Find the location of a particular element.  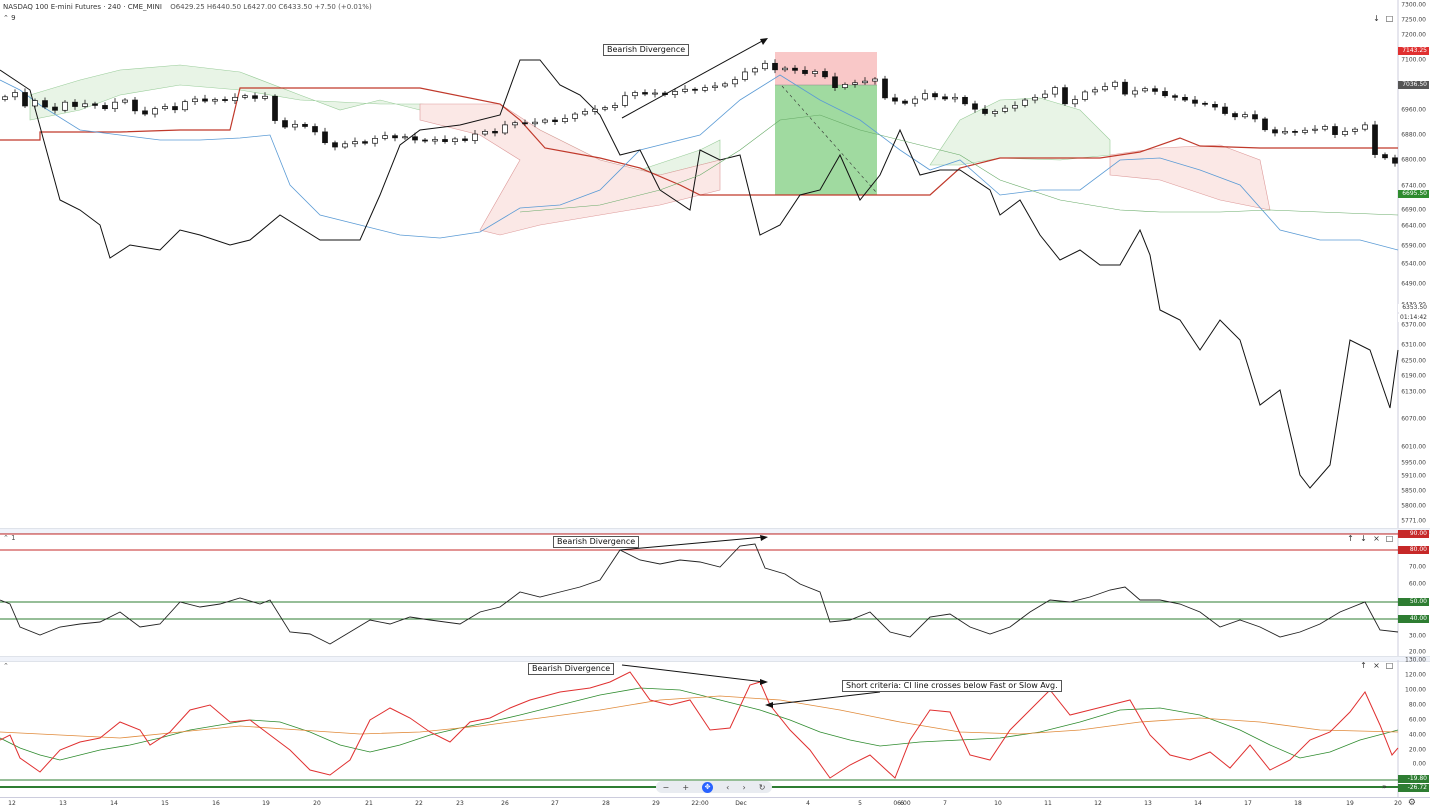

time-label: 7 is located at coordinates (945, 803).